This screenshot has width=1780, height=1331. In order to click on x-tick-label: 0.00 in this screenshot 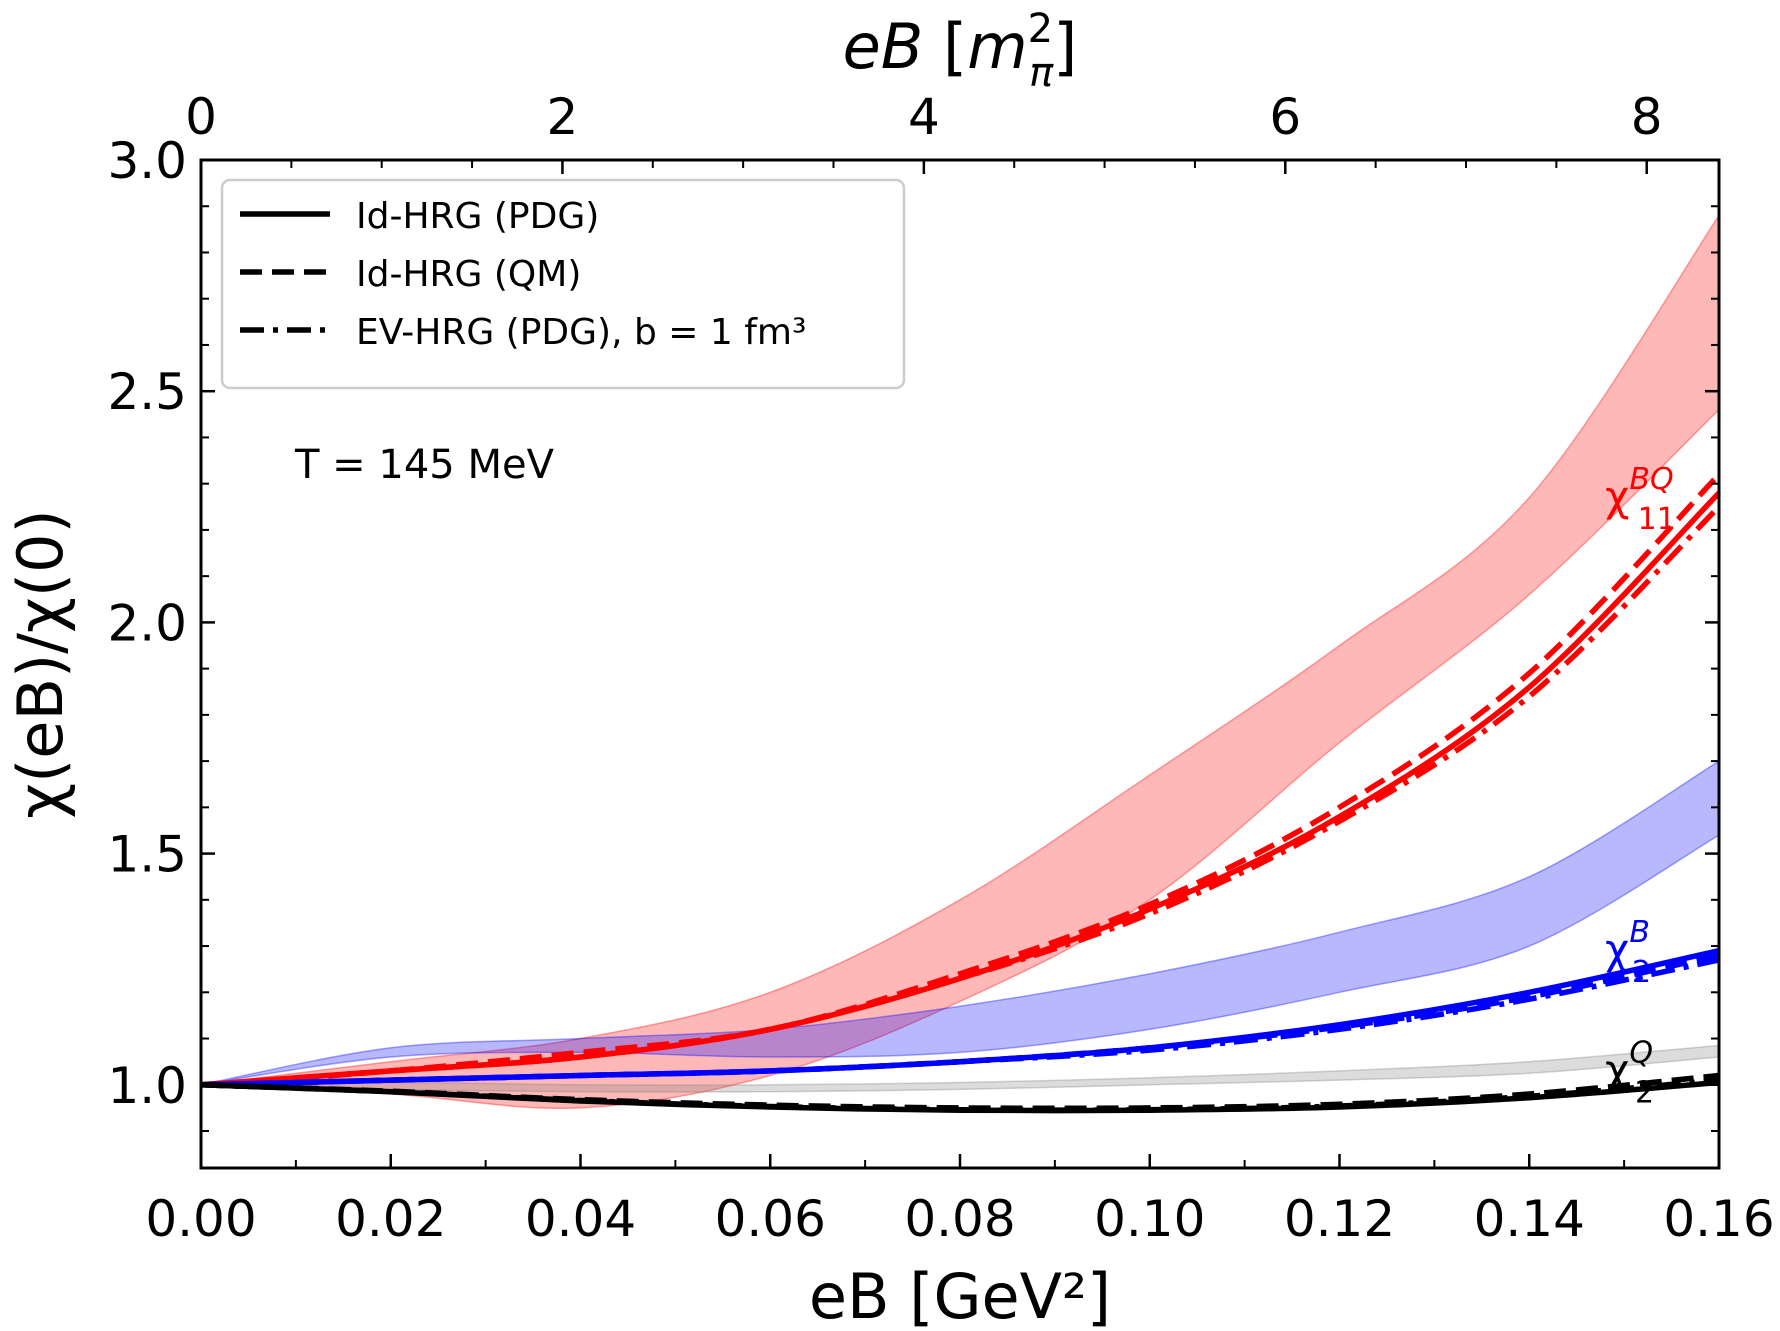, I will do `click(200, 1219)`.